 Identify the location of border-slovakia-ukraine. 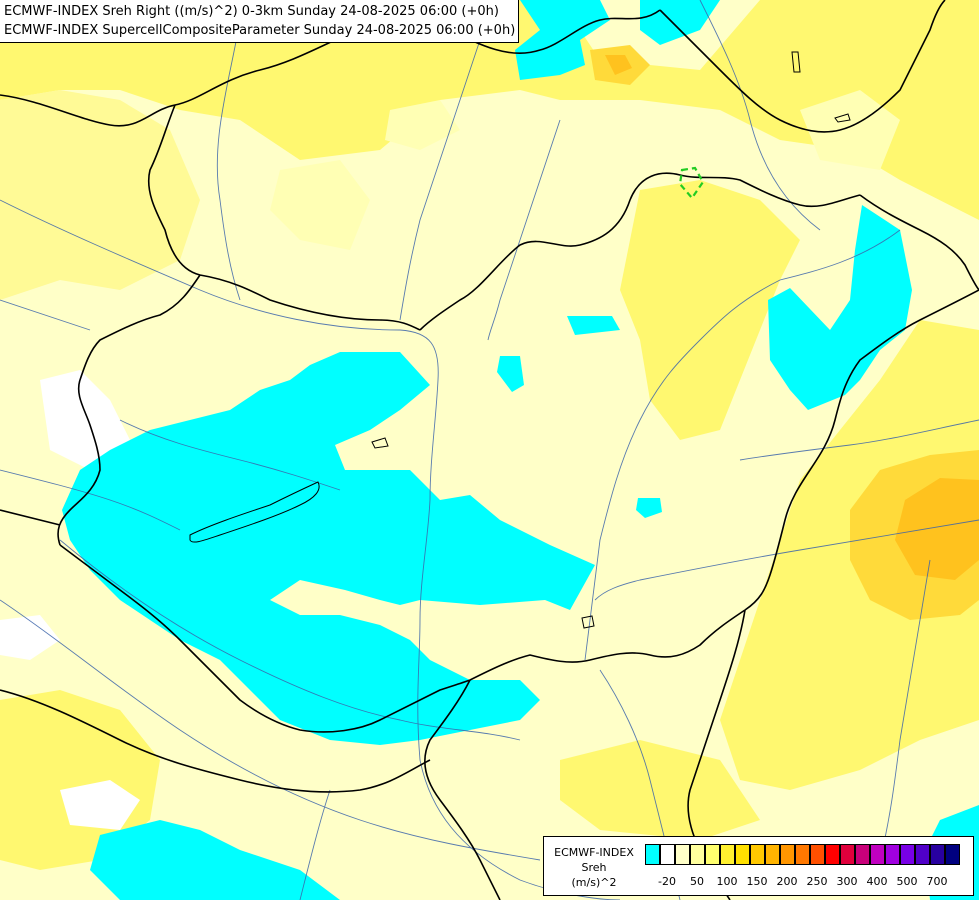
(919, 242).